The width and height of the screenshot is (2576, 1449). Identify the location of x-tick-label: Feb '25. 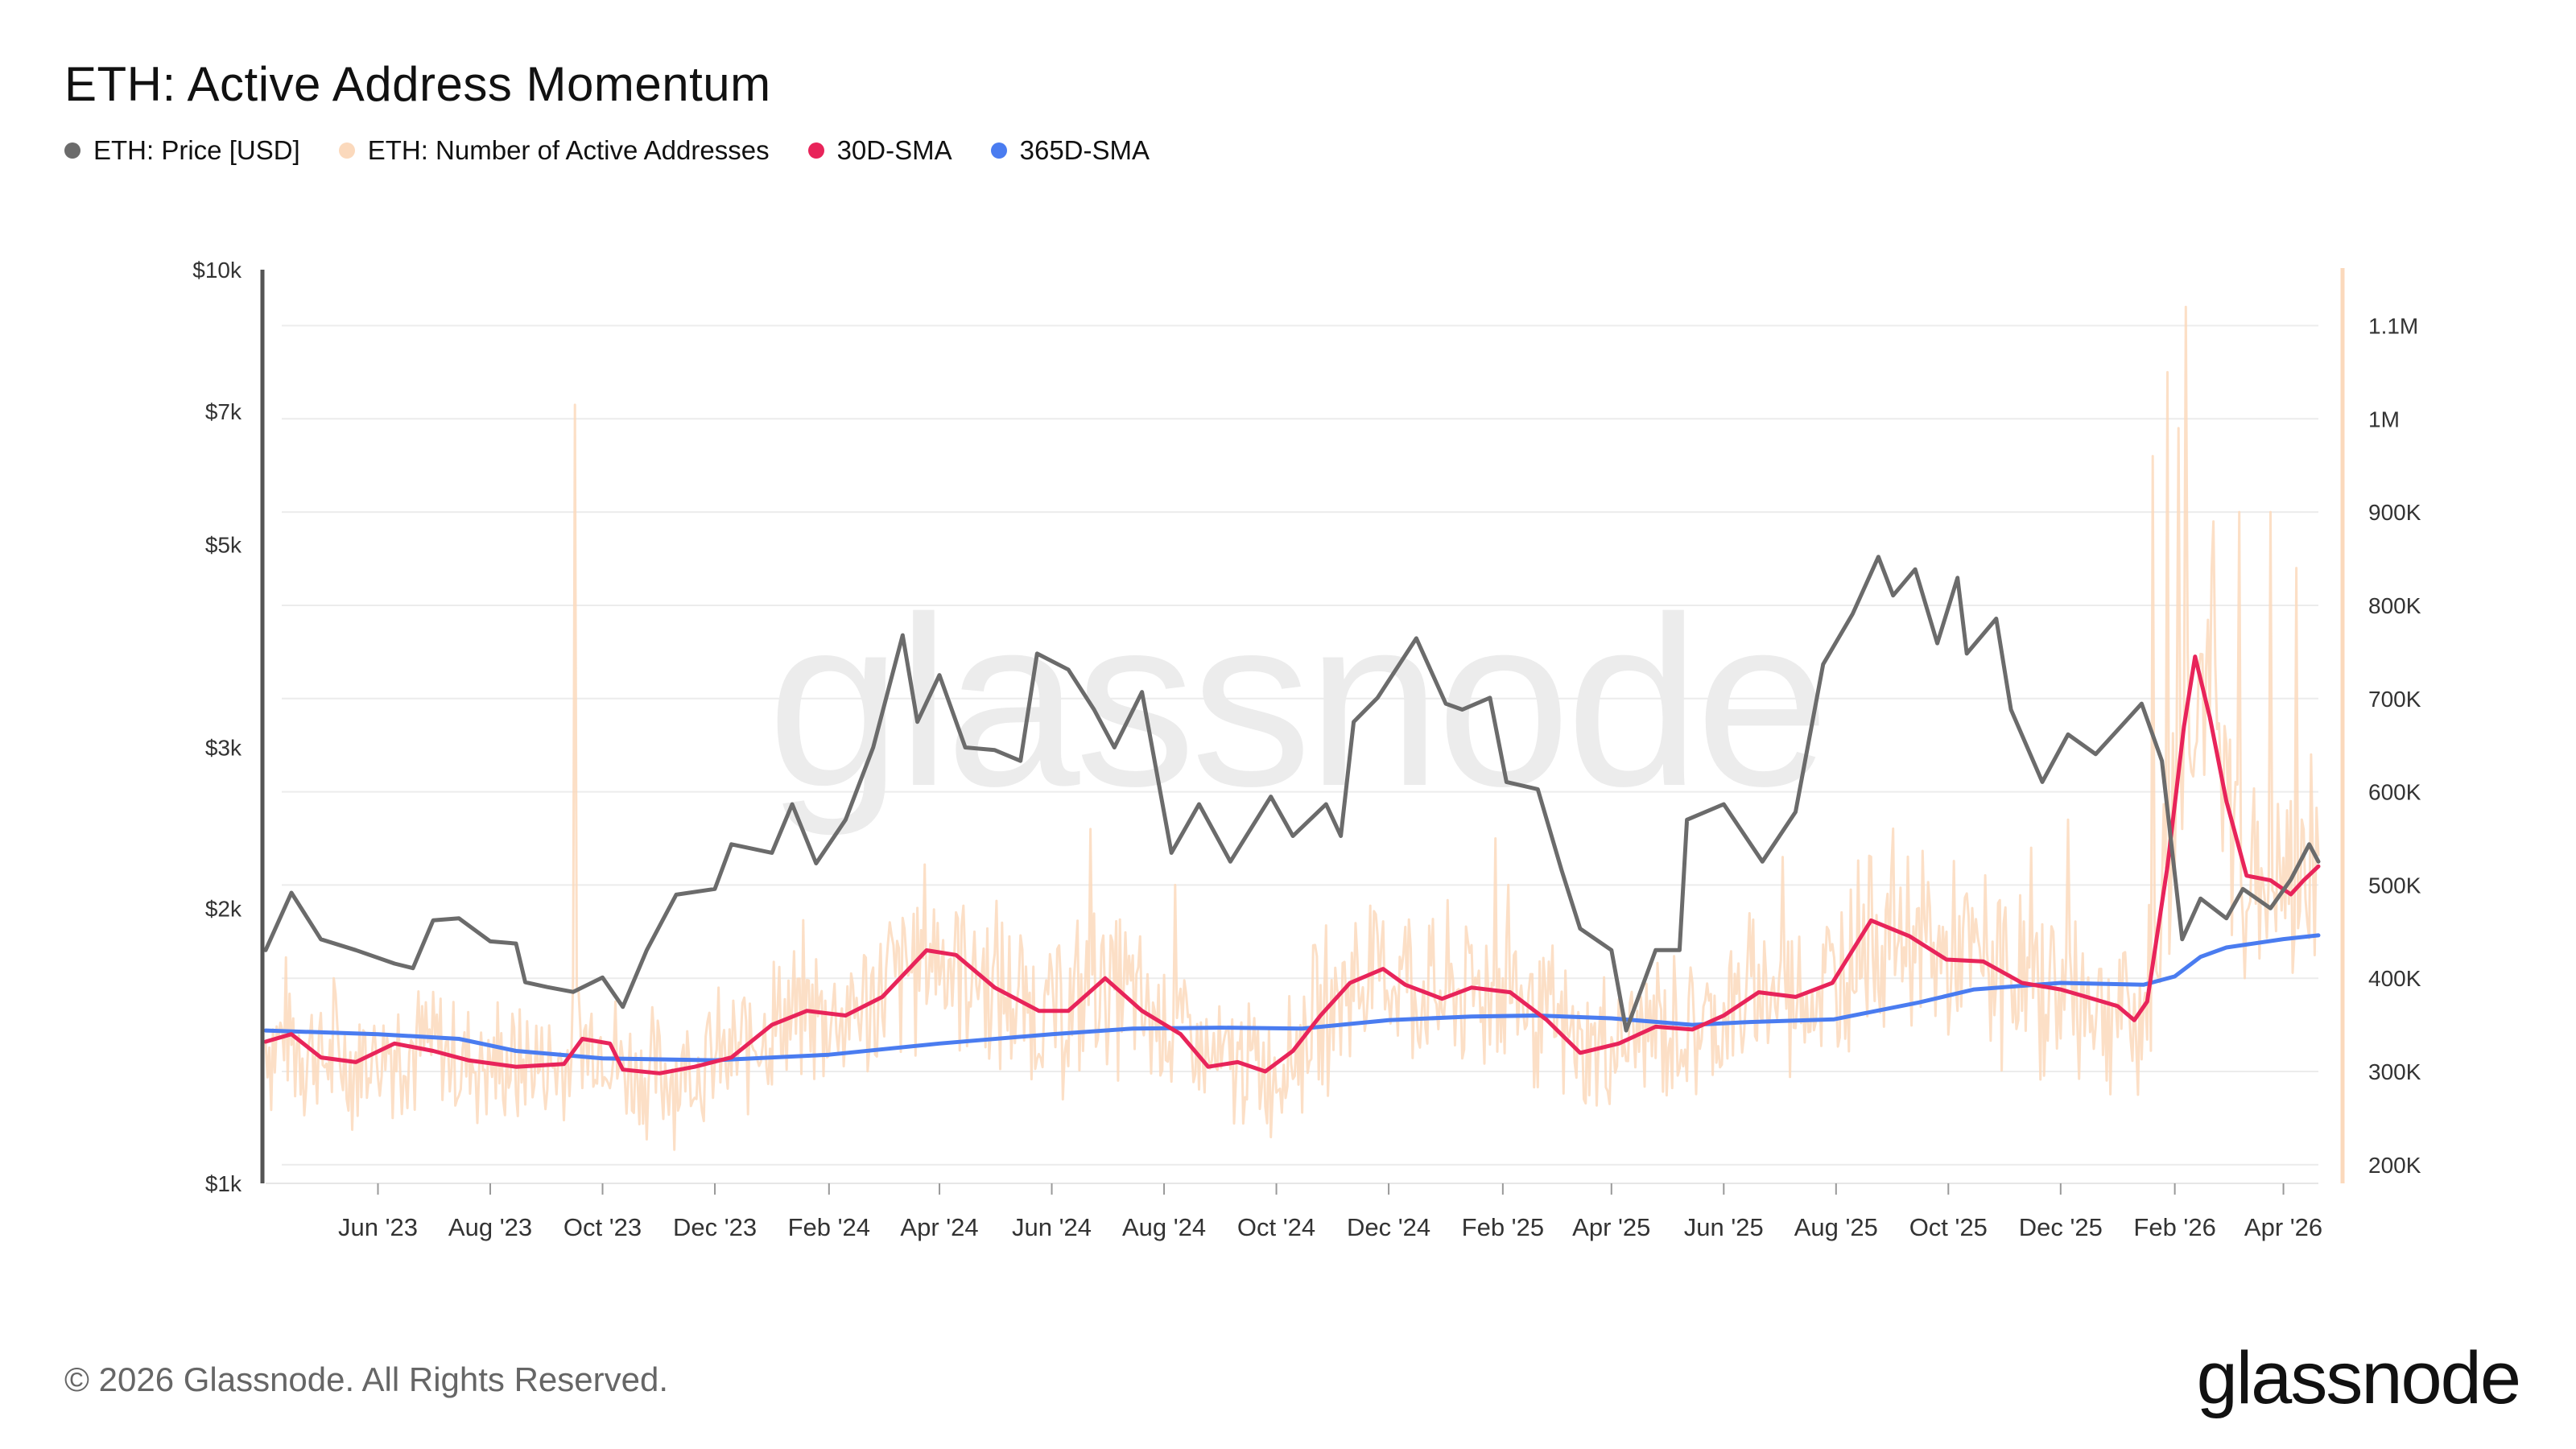
(1503, 1227).